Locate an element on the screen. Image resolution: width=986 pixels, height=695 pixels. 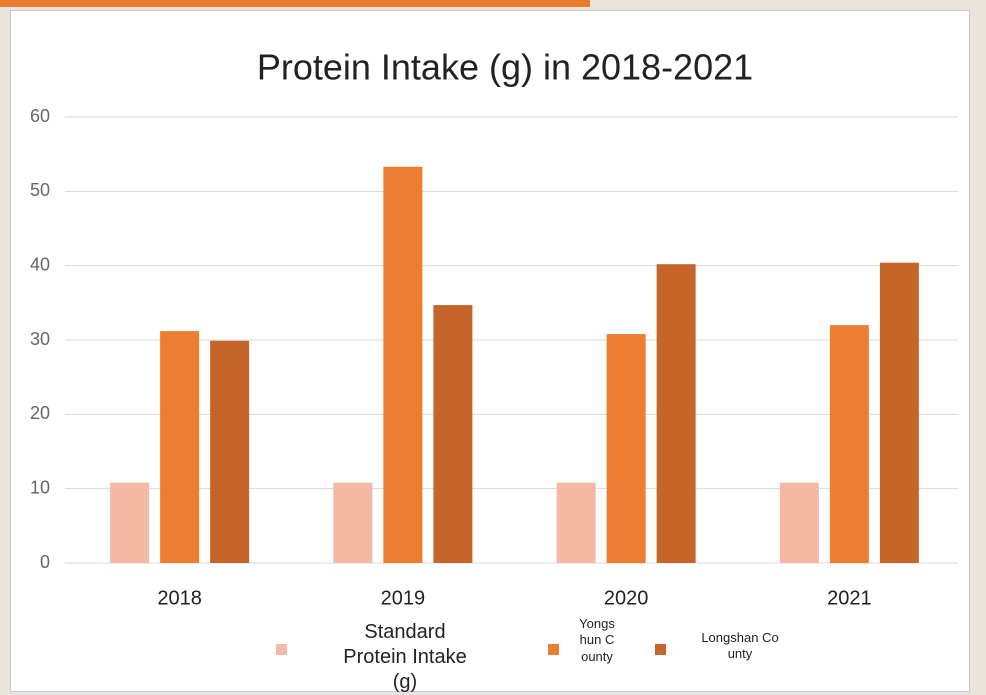
x-tick-label: 2019 is located at coordinates (403, 598).